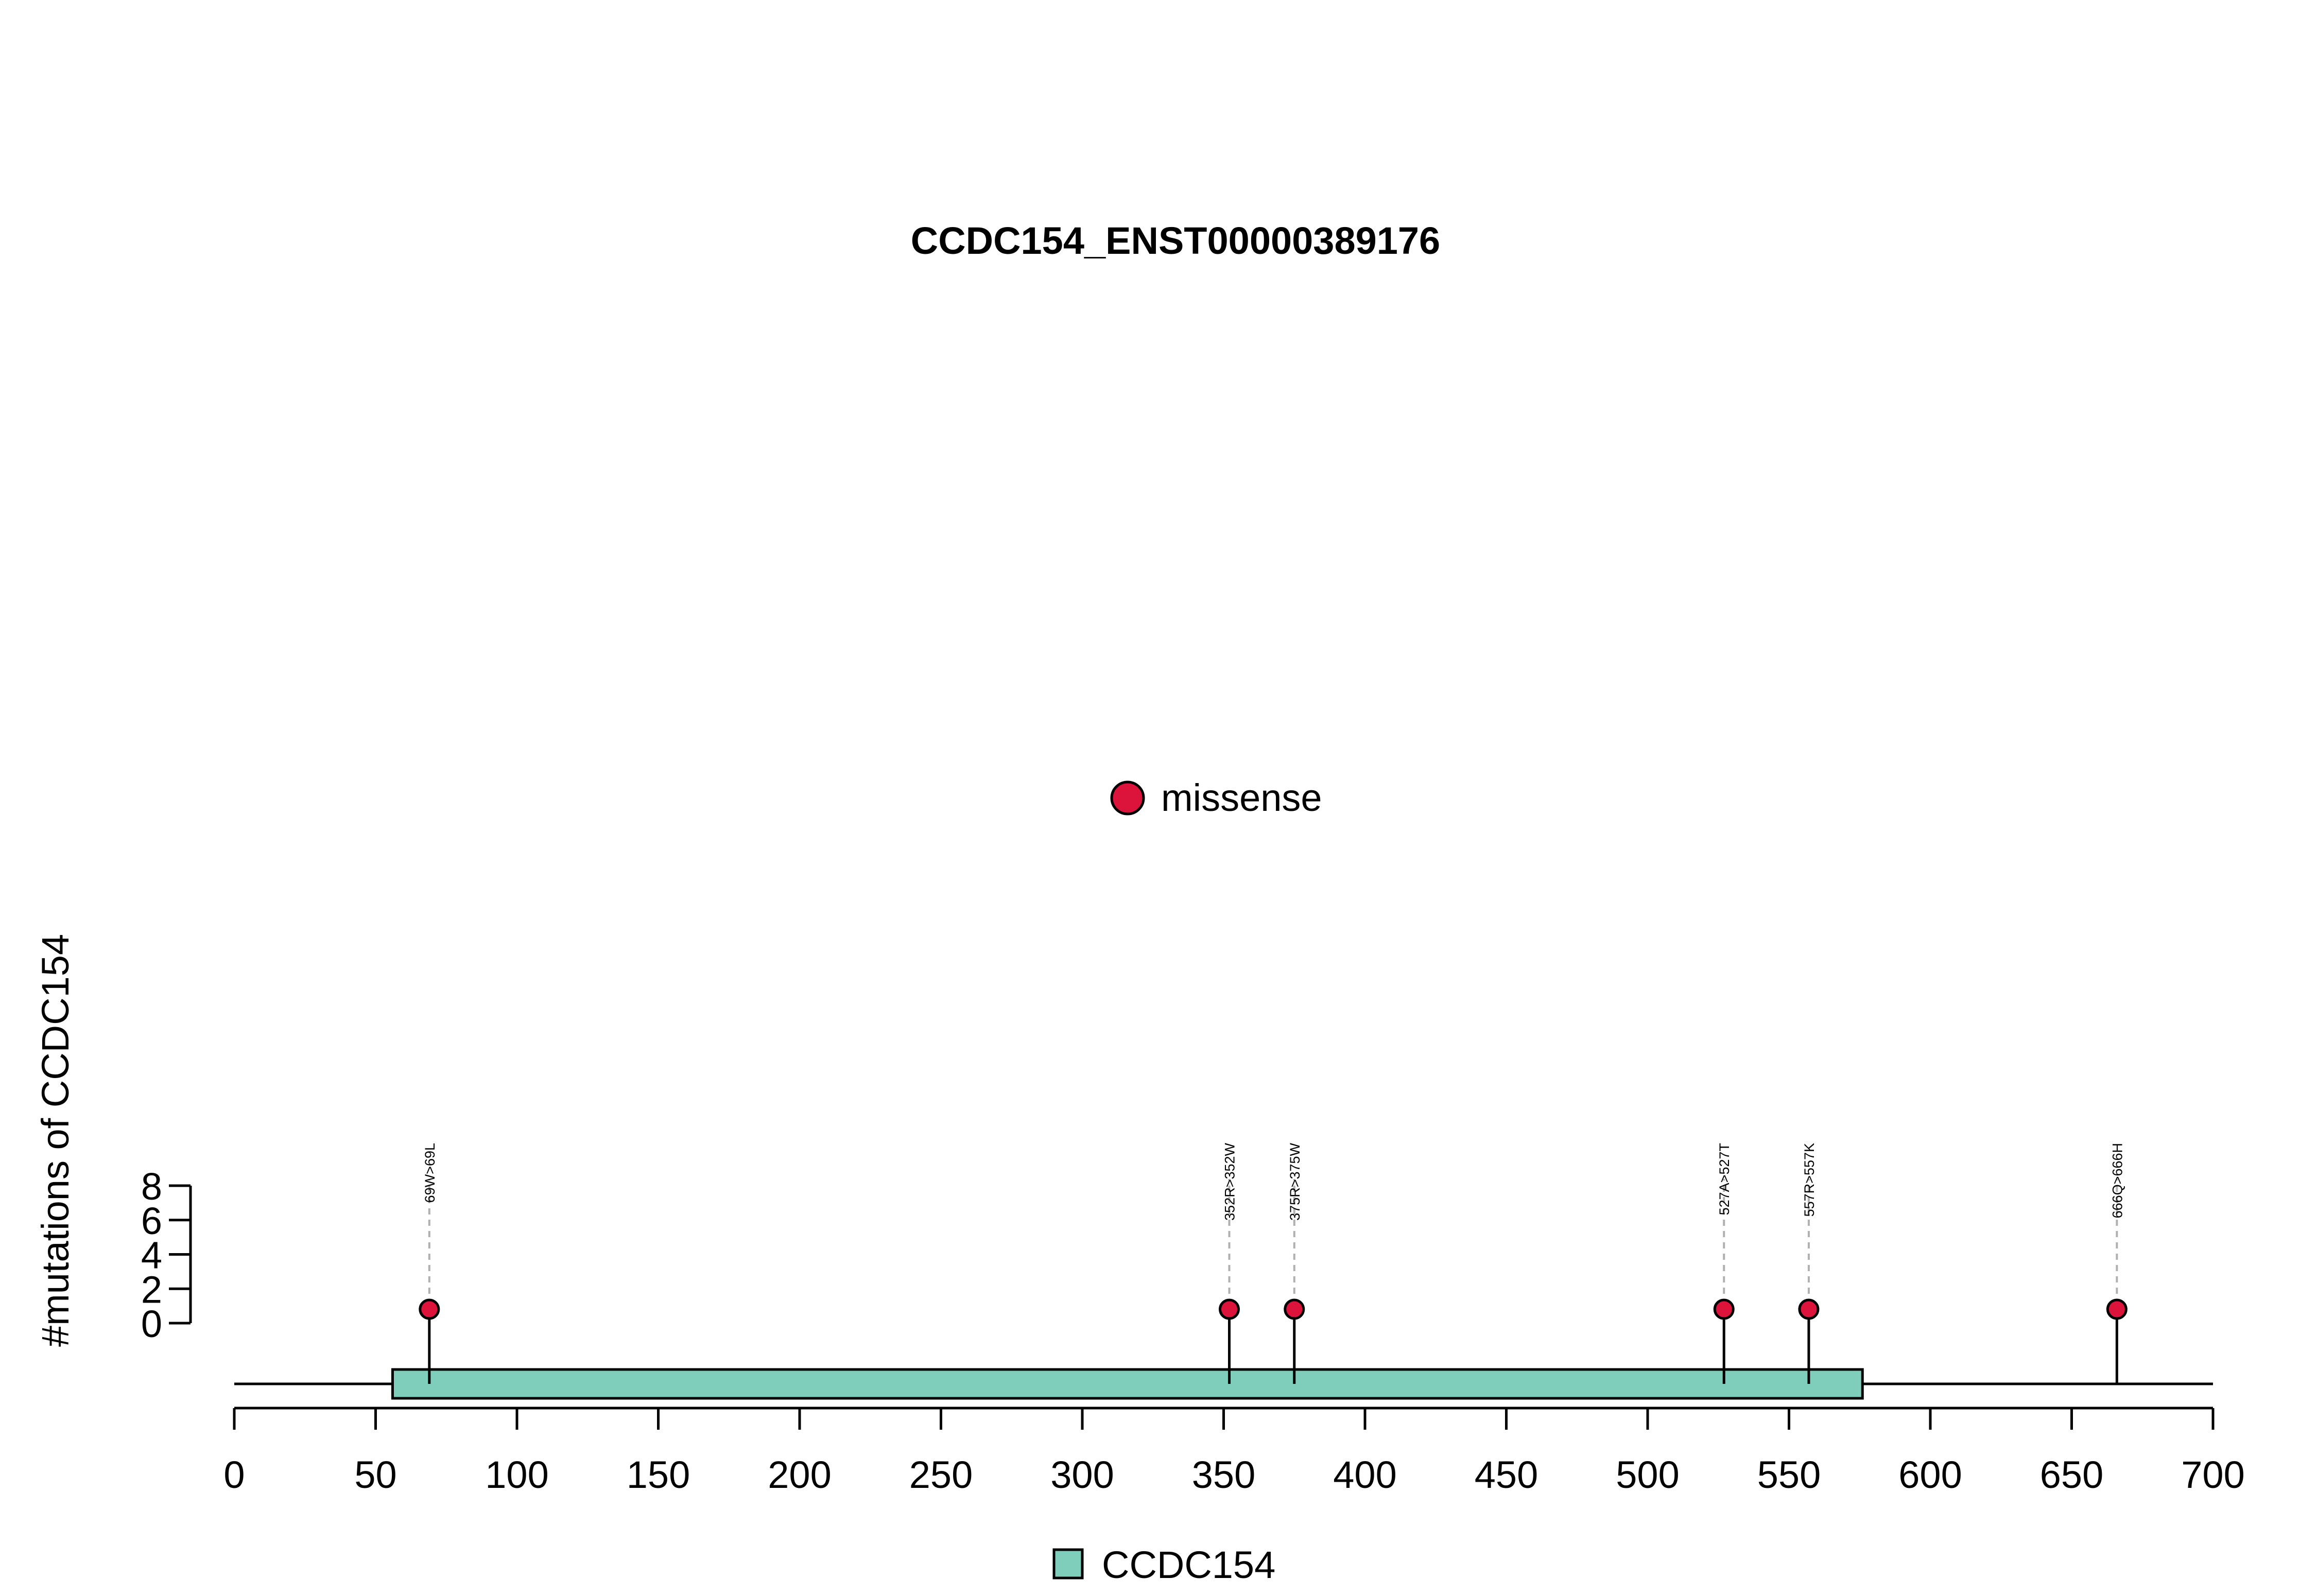 This screenshot has height=1596, width=2317. Describe the element at coordinates (151, 1221) in the screenshot. I see `y-tick-label: 6` at that location.